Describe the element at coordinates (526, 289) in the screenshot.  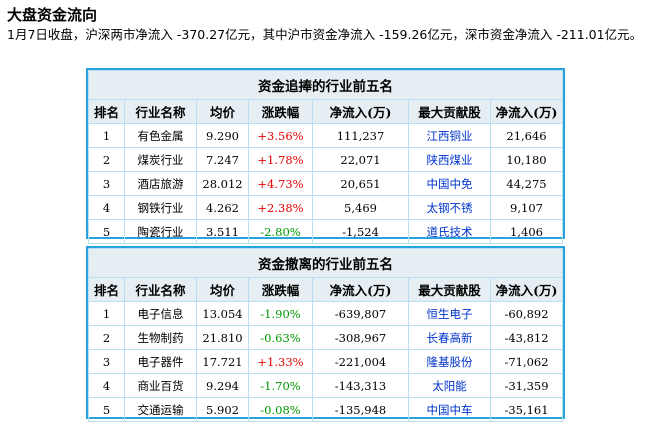
I see `column-header-top-stock-inflow: 净流入(万)` at that location.